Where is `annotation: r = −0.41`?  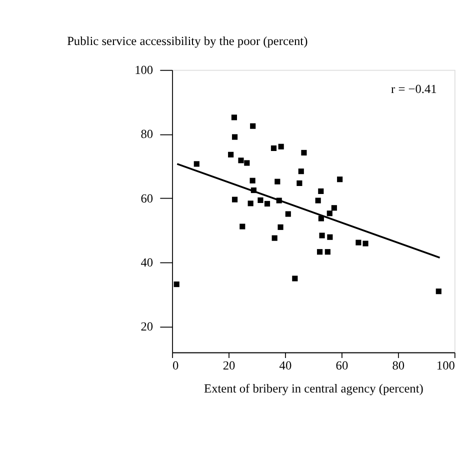
annotation: r = −0.41 is located at coordinates (414, 89).